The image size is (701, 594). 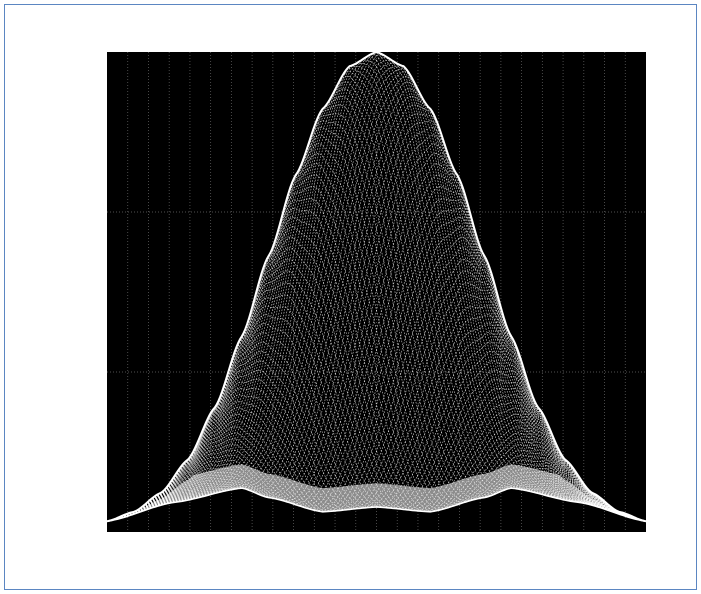 What do you see at coordinates (376, 493) in the screenshot?
I see `base-skirt` at bounding box center [376, 493].